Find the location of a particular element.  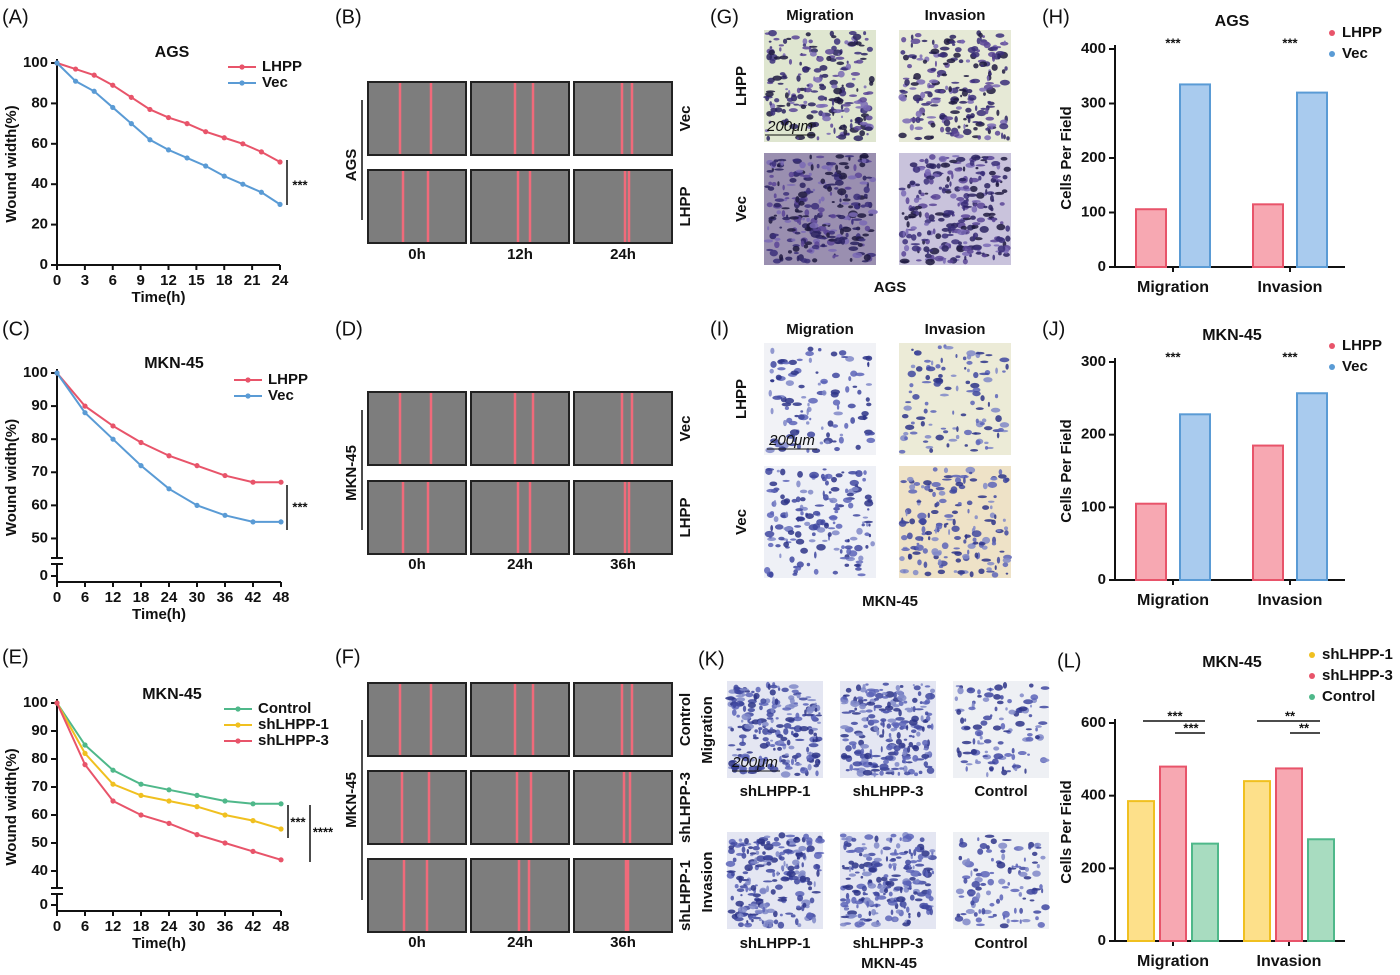

legend-swatch is located at coordinates (1312, 676).